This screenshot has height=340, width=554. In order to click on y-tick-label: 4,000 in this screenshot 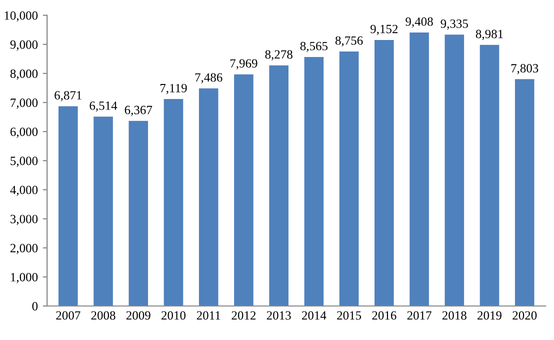, I will do `click(24, 191)`.